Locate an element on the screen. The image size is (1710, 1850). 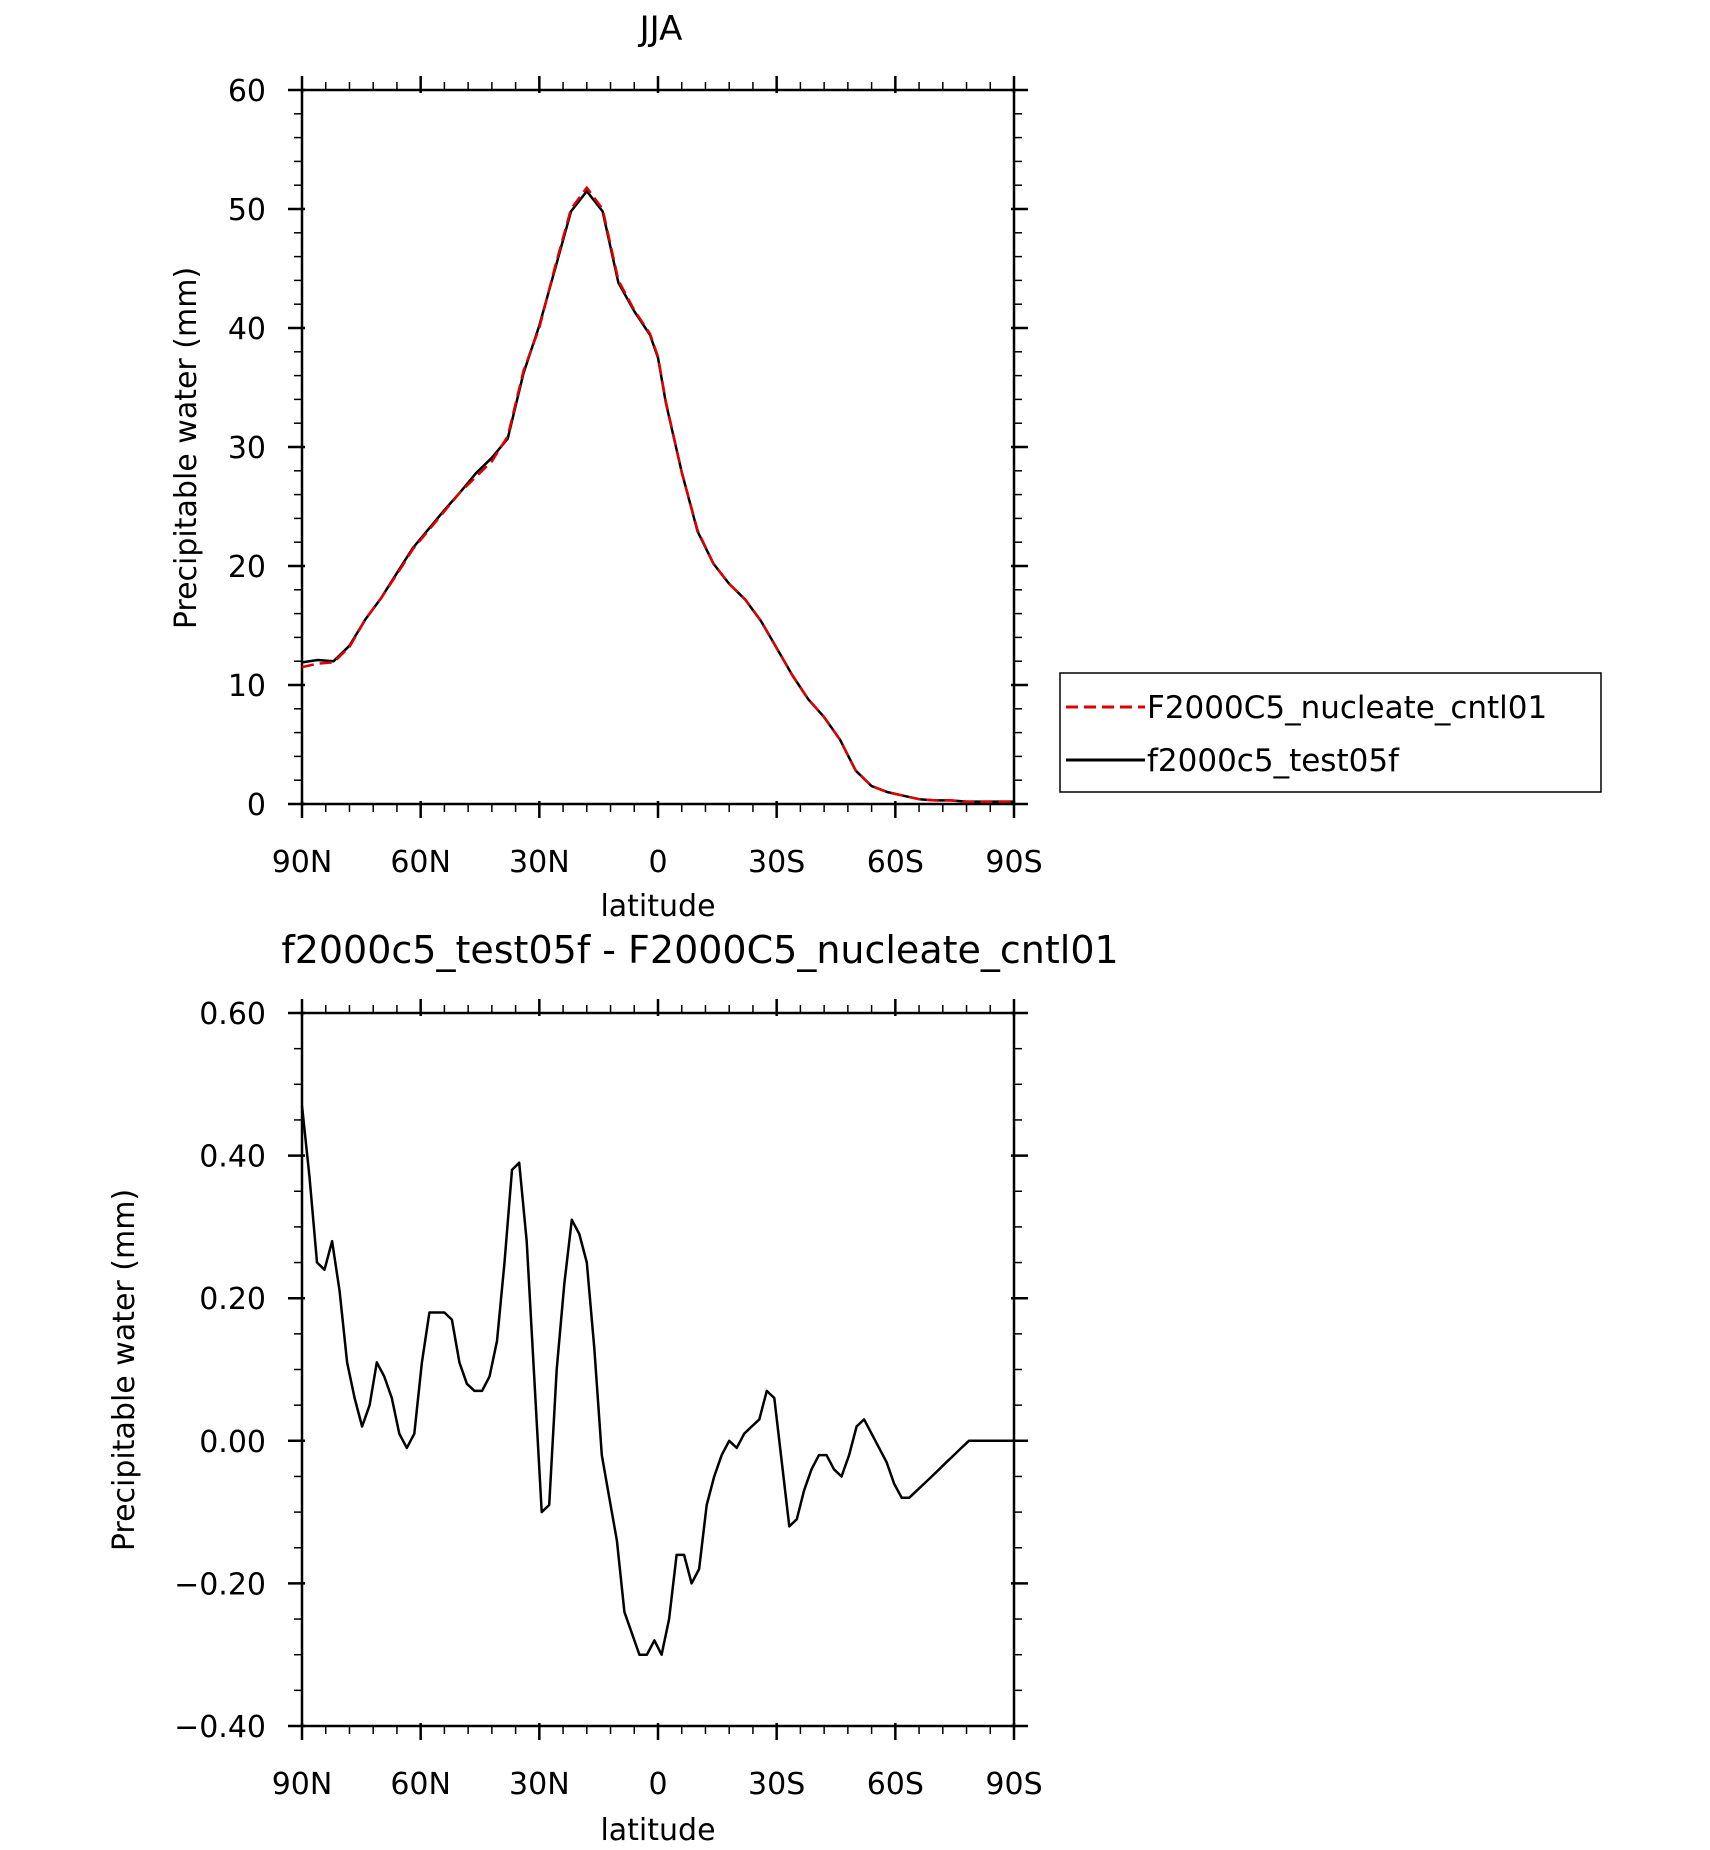
legend-box is located at coordinates (1330, 732).